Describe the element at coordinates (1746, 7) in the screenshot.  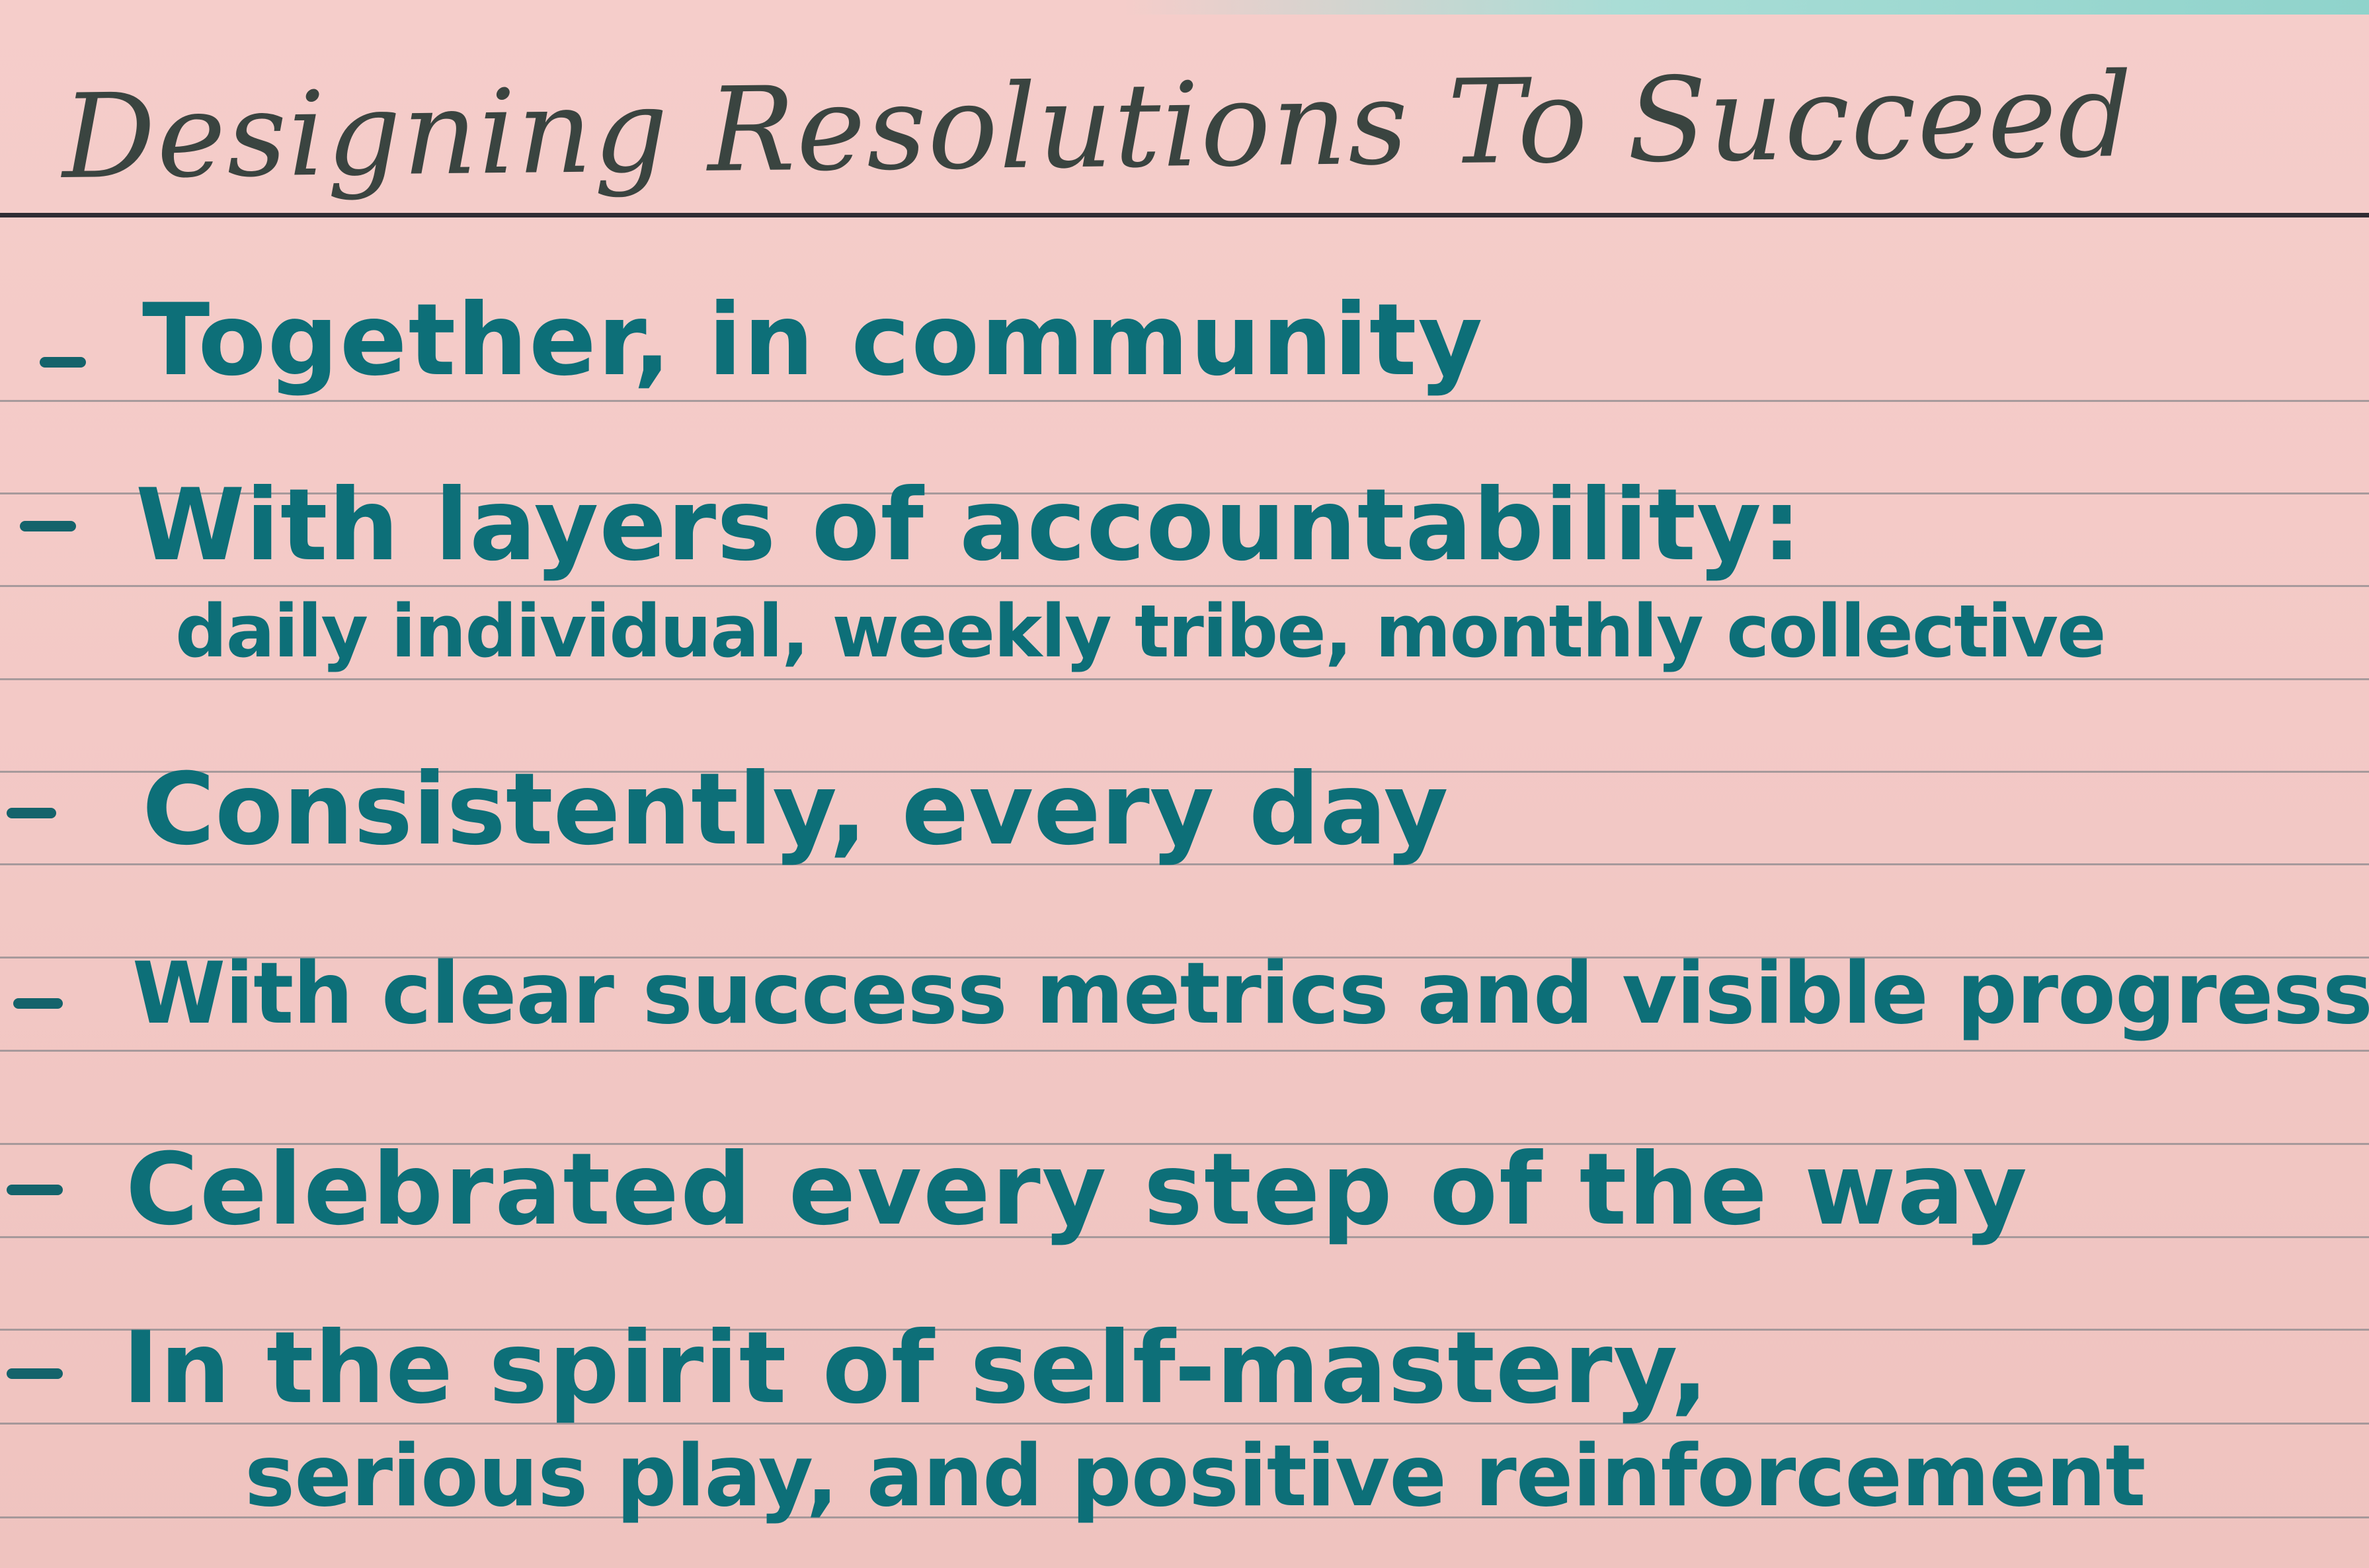
I see `card-top-edge` at that location.